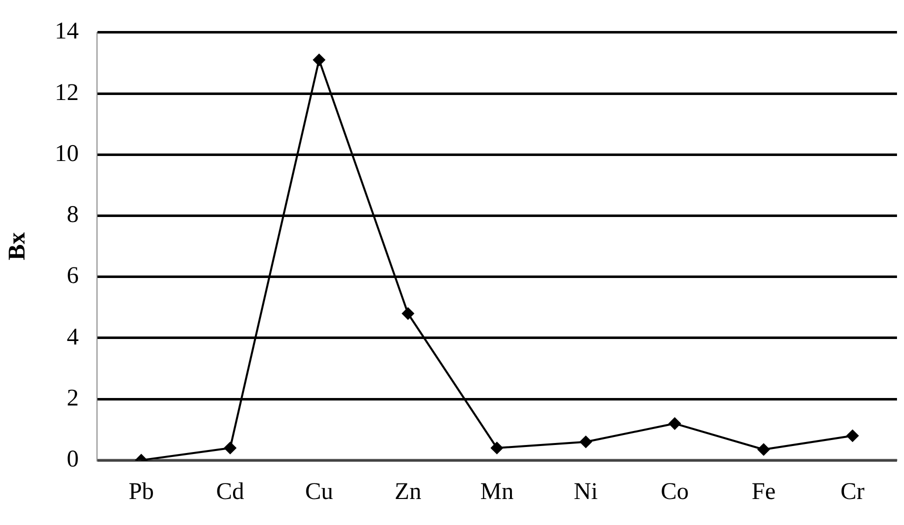  Describe the element at coordinates (72, 276) in the screenshot. I see `y-tick-label: 6` at that location.